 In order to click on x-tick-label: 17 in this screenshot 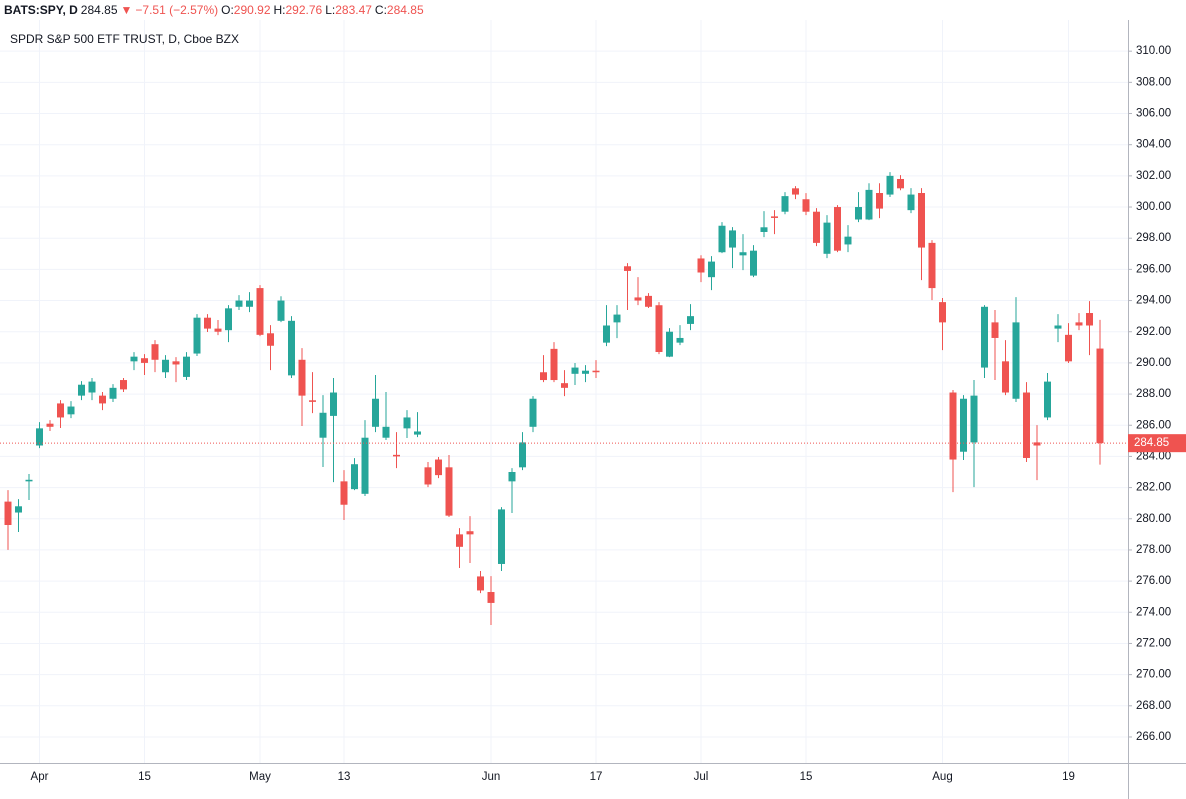, I will do `click(596, 777)`.